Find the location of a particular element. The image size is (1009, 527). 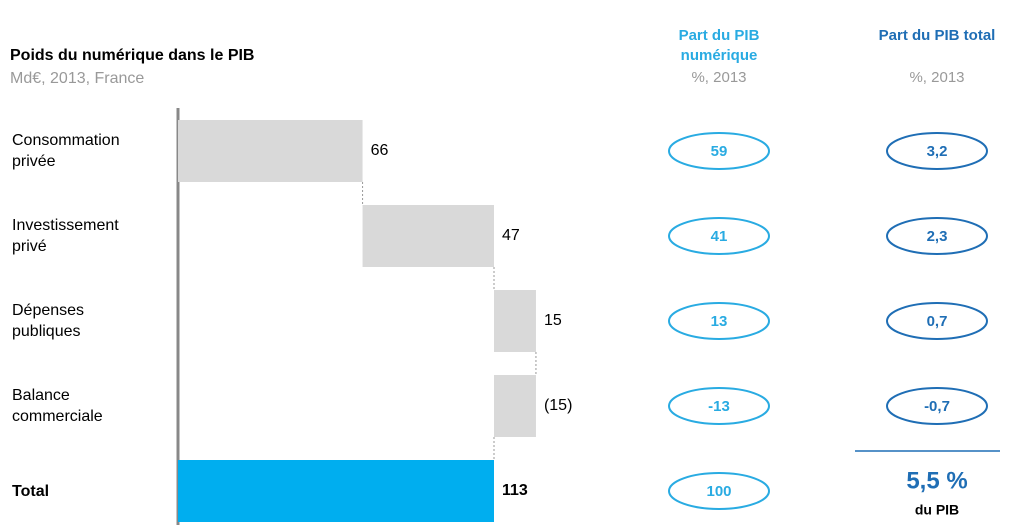

category-label: Balance commerciale is located at coordinates (57, 406).